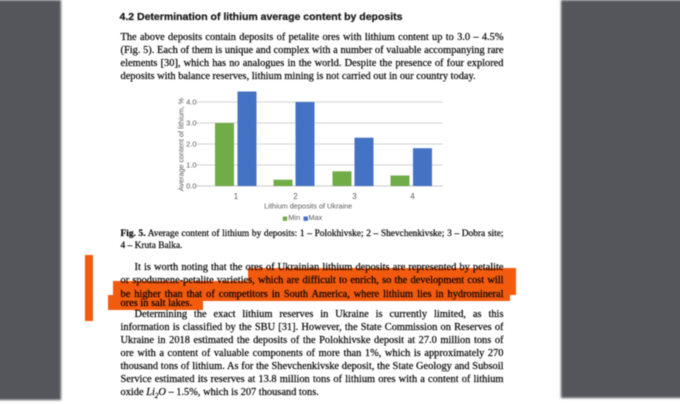 Image resolution: width=680 pixels, height=404 pixels. What do you see at coordinates (316, 217) in the screenshot?
I see `svg-text: Max` at bounding box center [316, 217].